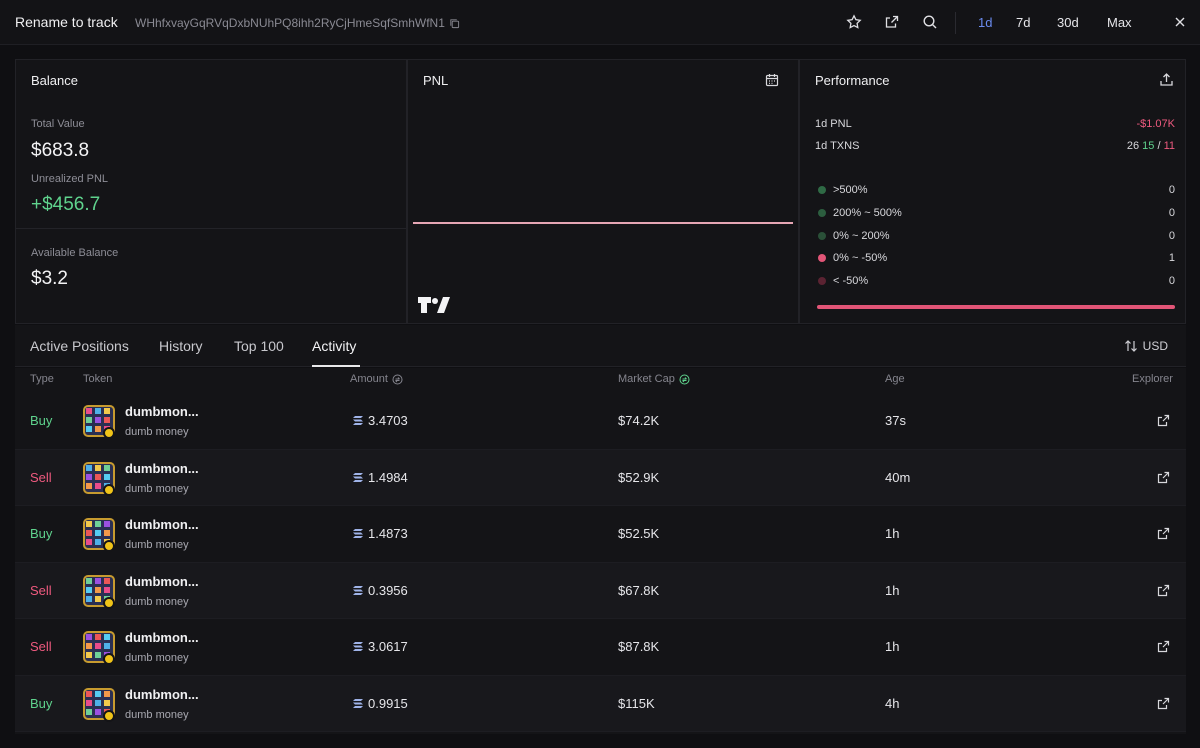 Image resolution: width=1200 pixels, height=748 pixels. Describe the element at coordinates (639, 646) in the screenshot. I see `market-cap-value: $87.8K` at that location.